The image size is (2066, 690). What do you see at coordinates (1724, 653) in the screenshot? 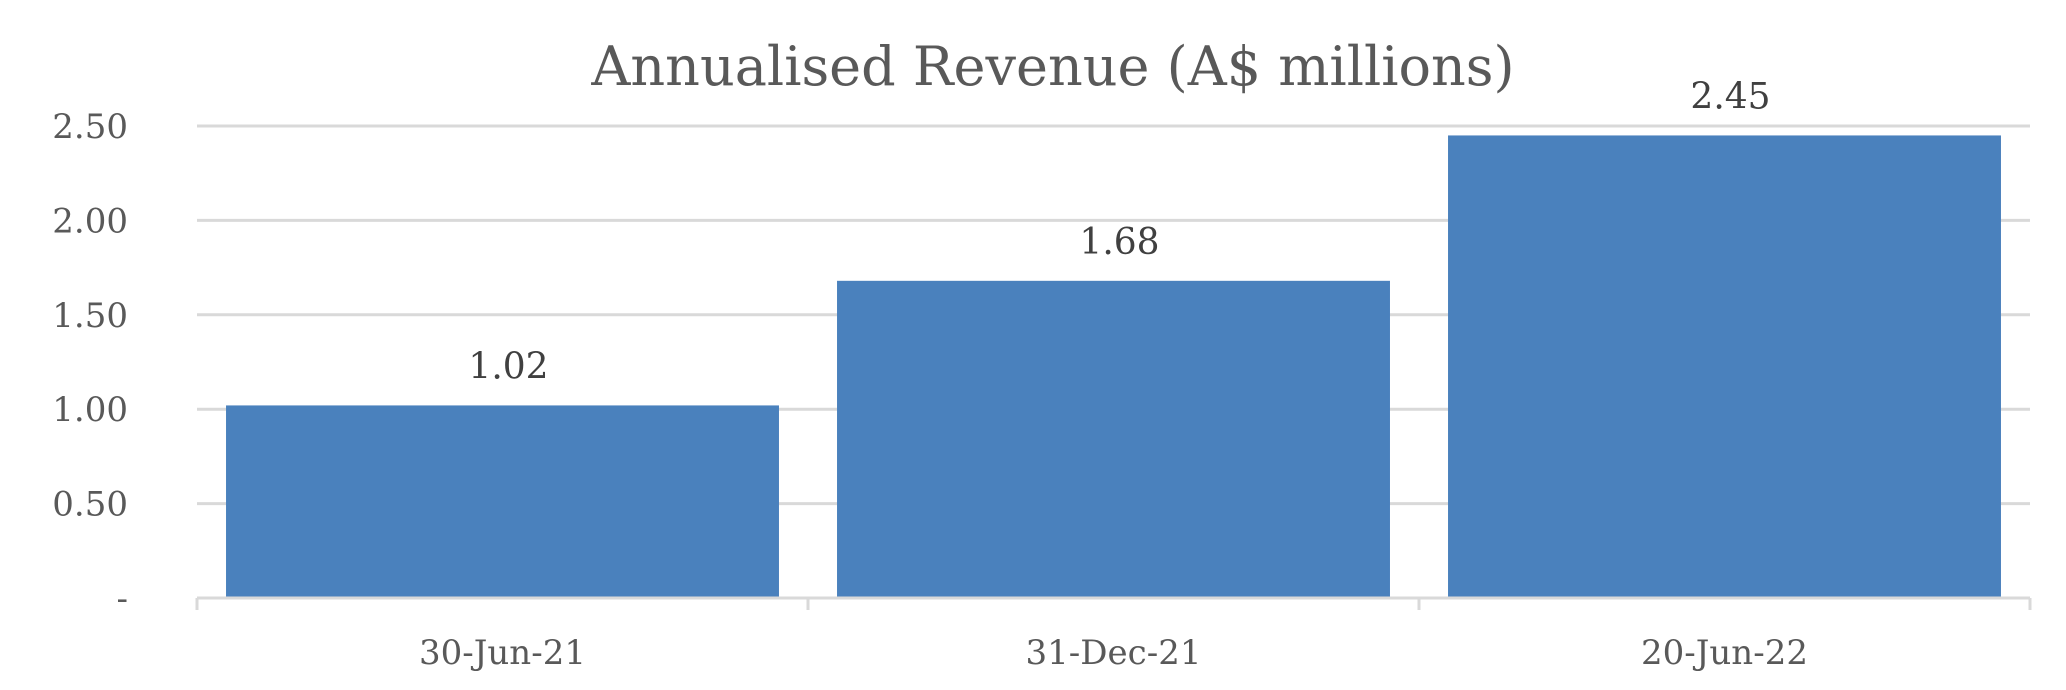
I see `x-tick-label: 20-Jun-22` at bounding box center [1724, 653].